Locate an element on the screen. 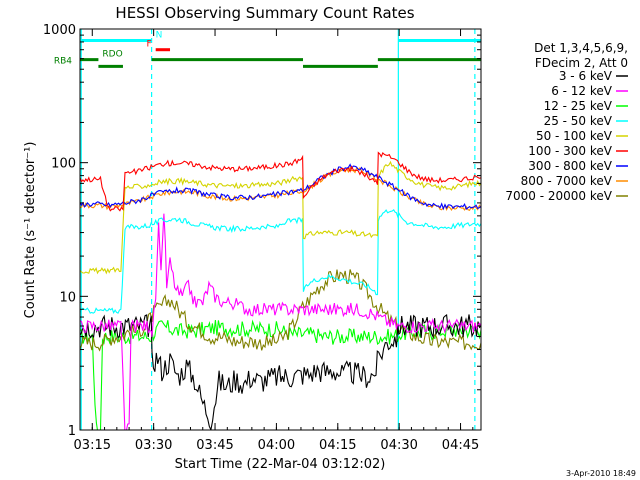 The height and width of the screenshot is (480, 640). y-tick-label: 1 is located at coordinates (72, 431).